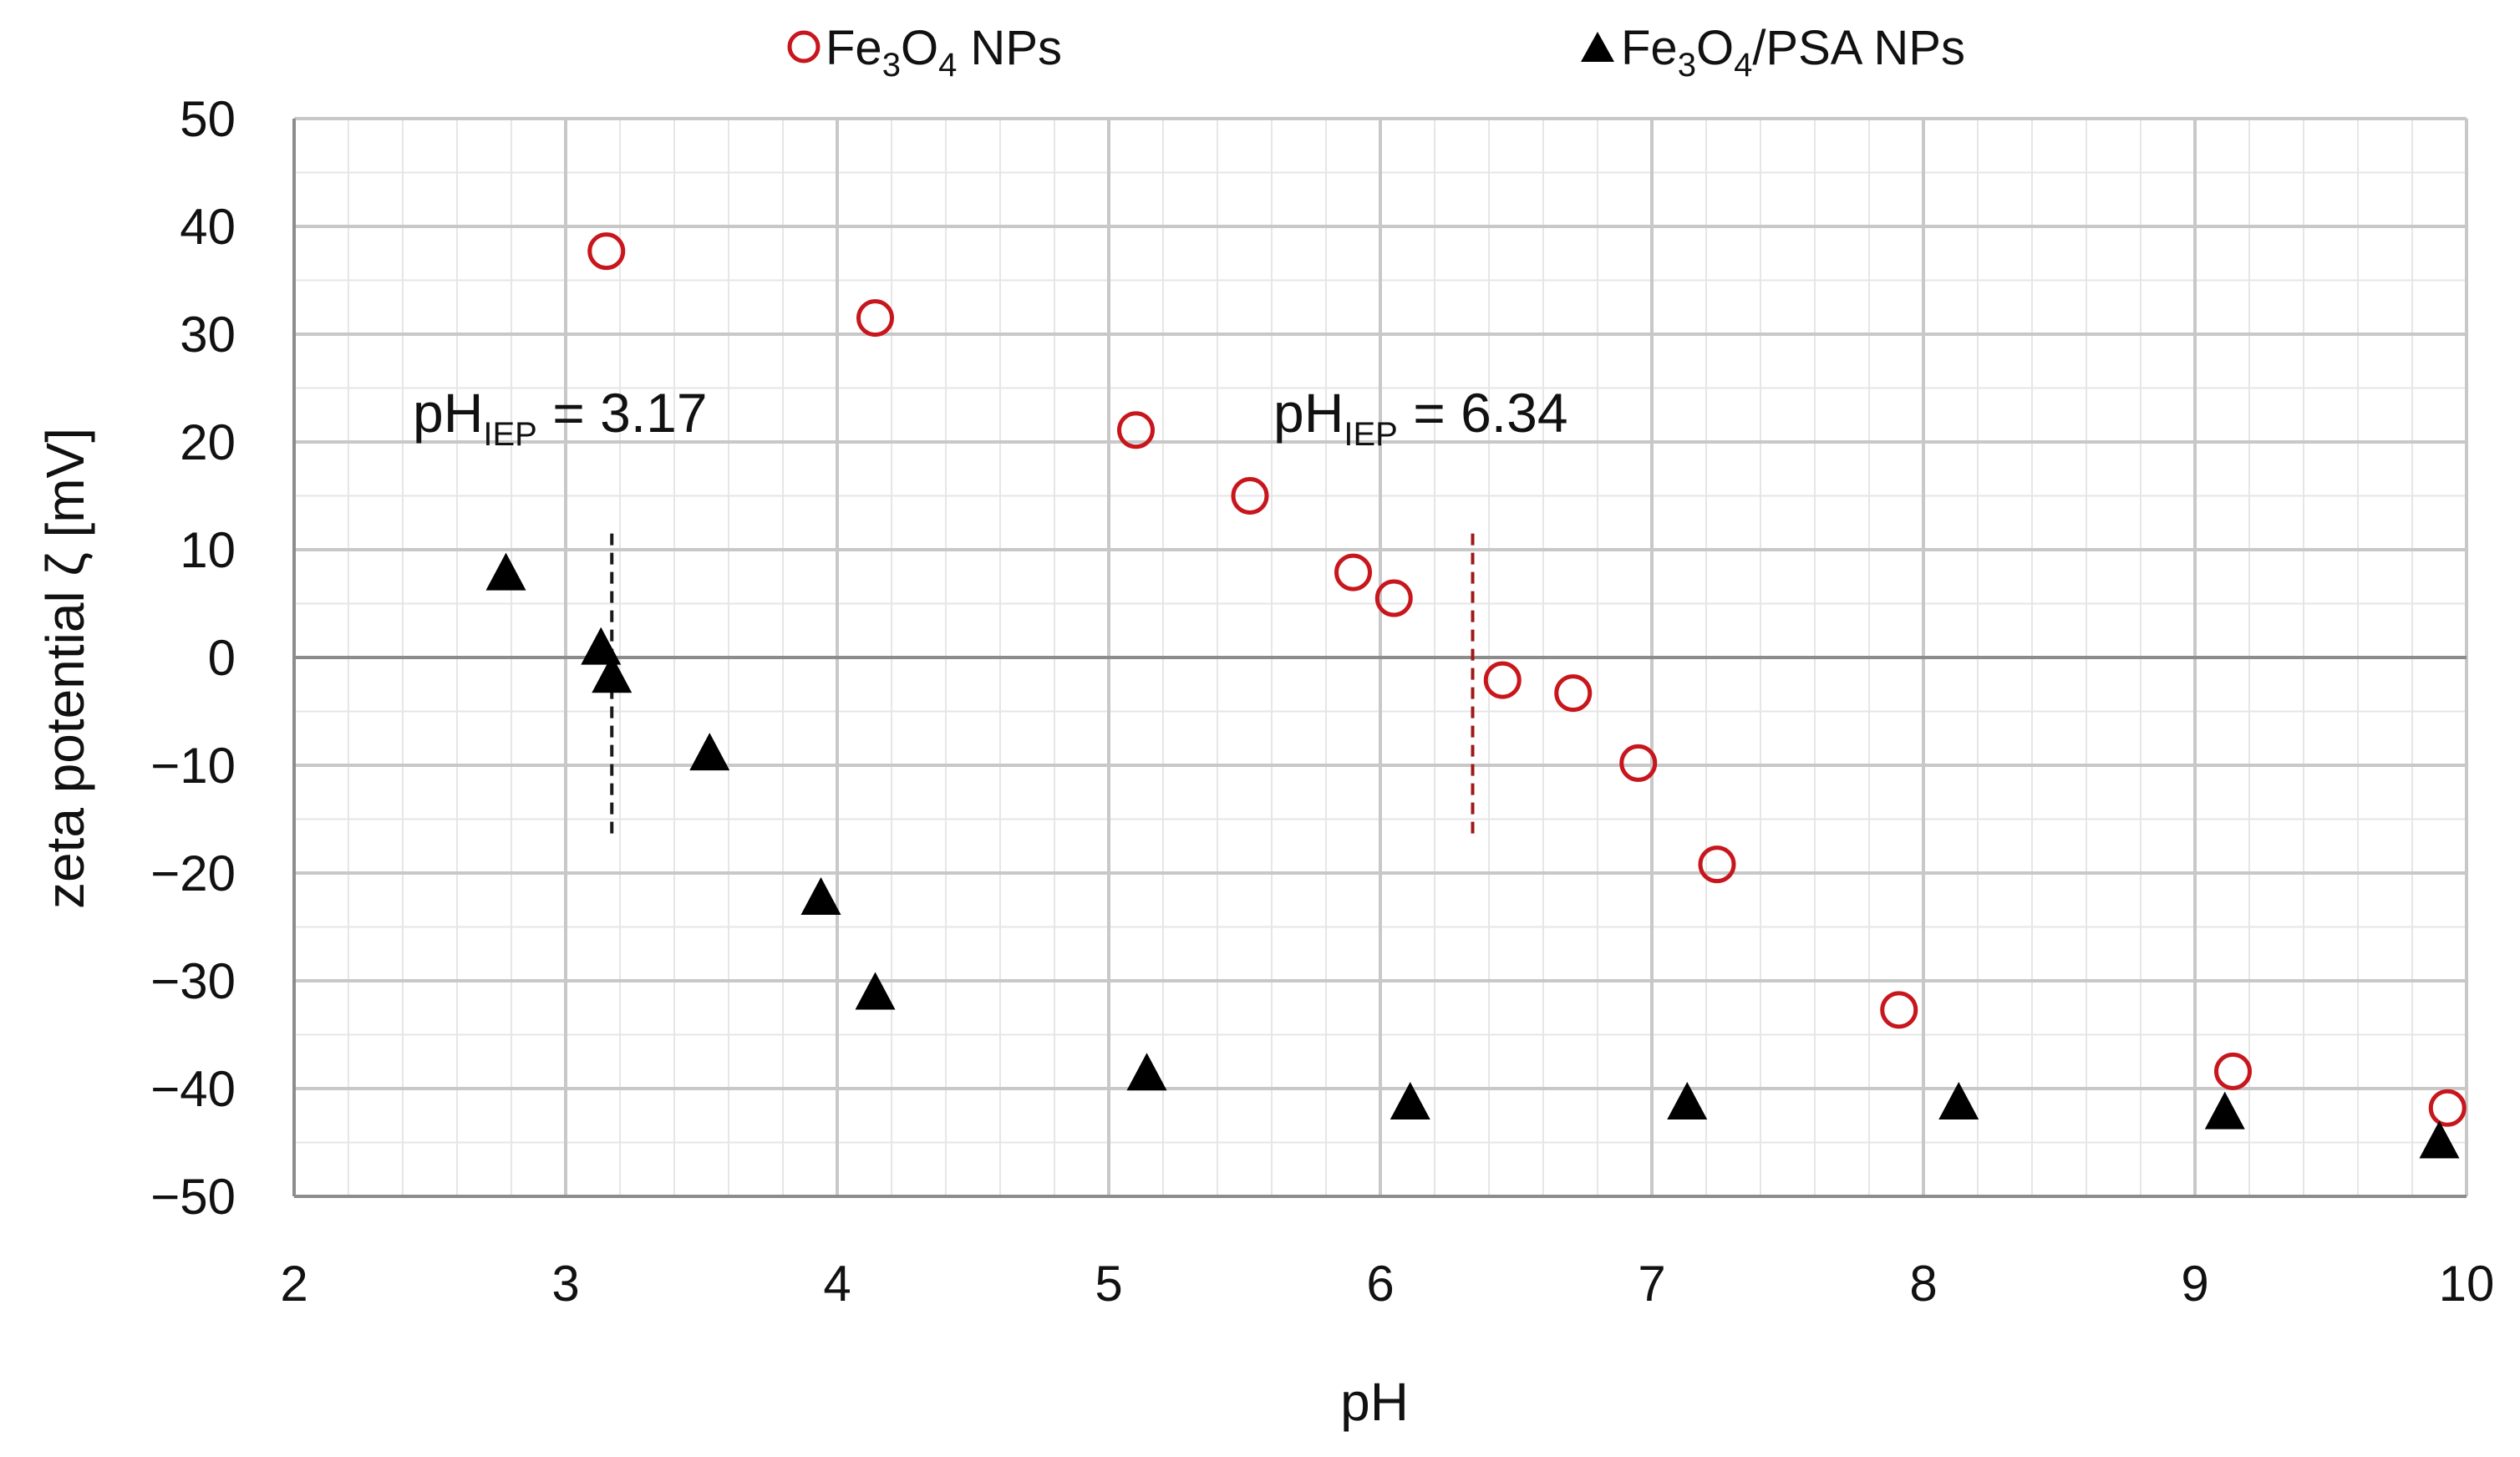 This screenshot has width=2520, height=1457. I want to click on legend-label-fe3o4-psa-sub1: 3, so click(1687, 66).